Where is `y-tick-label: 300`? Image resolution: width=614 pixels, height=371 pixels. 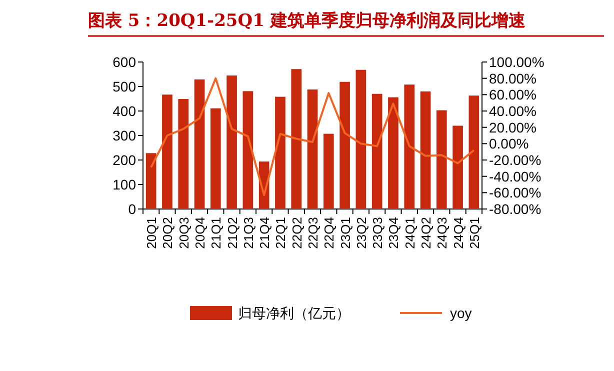 y-tick-label: 300 is located at coordinates (124, 136).